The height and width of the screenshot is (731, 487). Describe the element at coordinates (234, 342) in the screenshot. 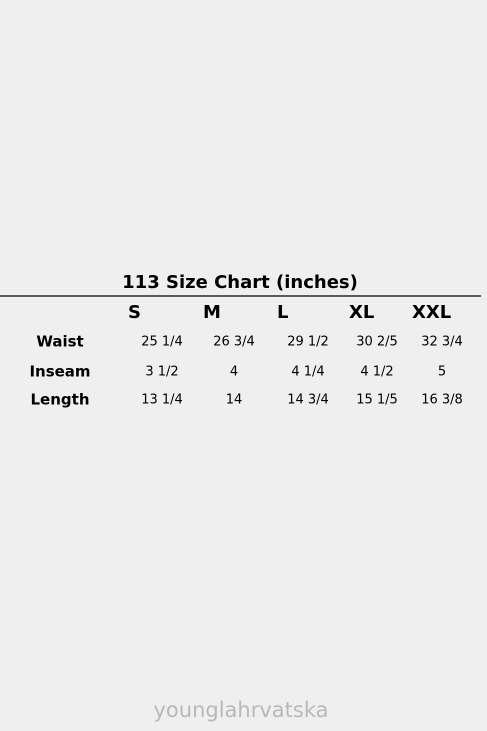

I see `cell: 26 3/4` at that location.